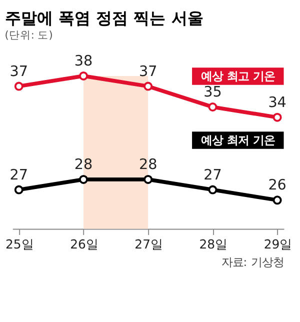 This screenshot has height=322, width=300. I want to click on x-tick-label: 27일, so click(148, 244).